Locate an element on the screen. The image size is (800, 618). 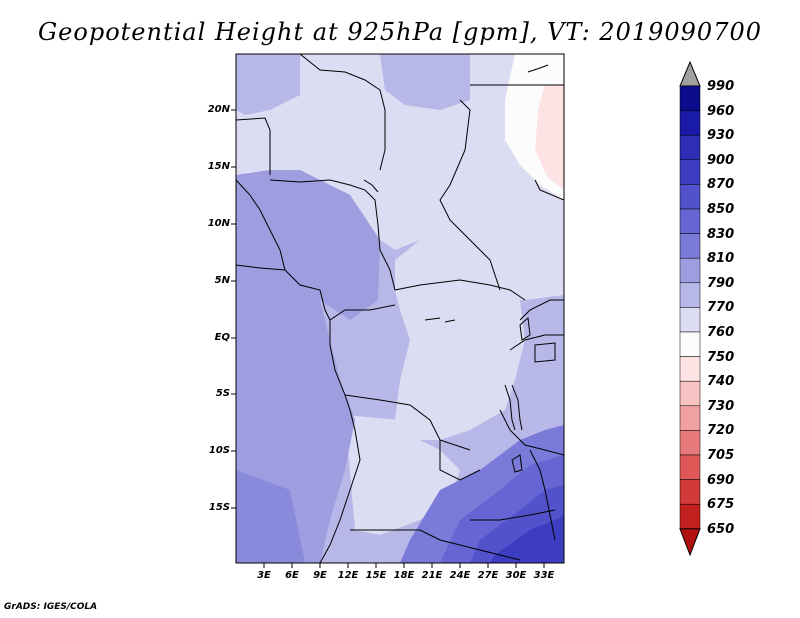
border-angola-s is located at coordinates (405, 537).